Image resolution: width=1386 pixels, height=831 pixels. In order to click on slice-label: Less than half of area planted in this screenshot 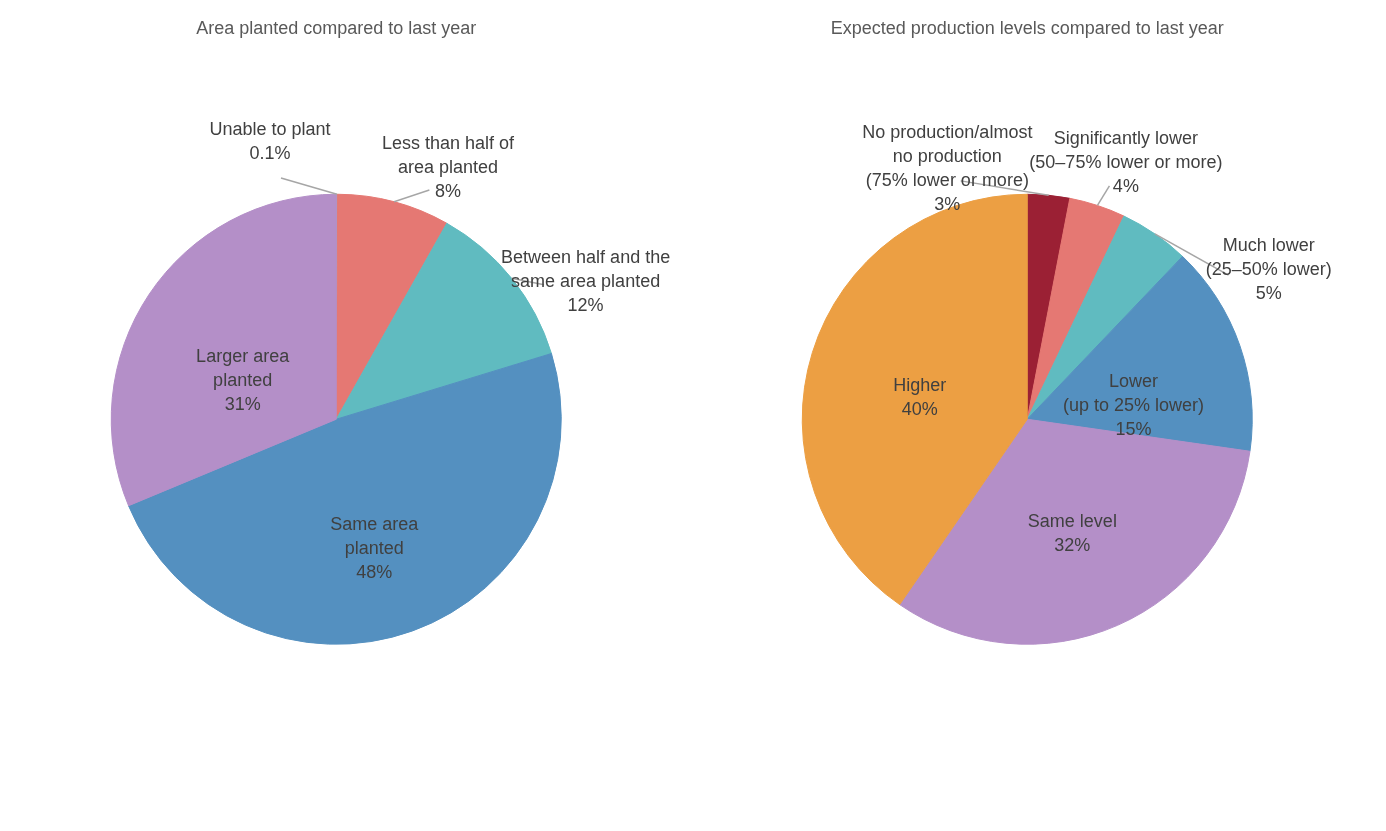, I will do `click(448, 155)`.